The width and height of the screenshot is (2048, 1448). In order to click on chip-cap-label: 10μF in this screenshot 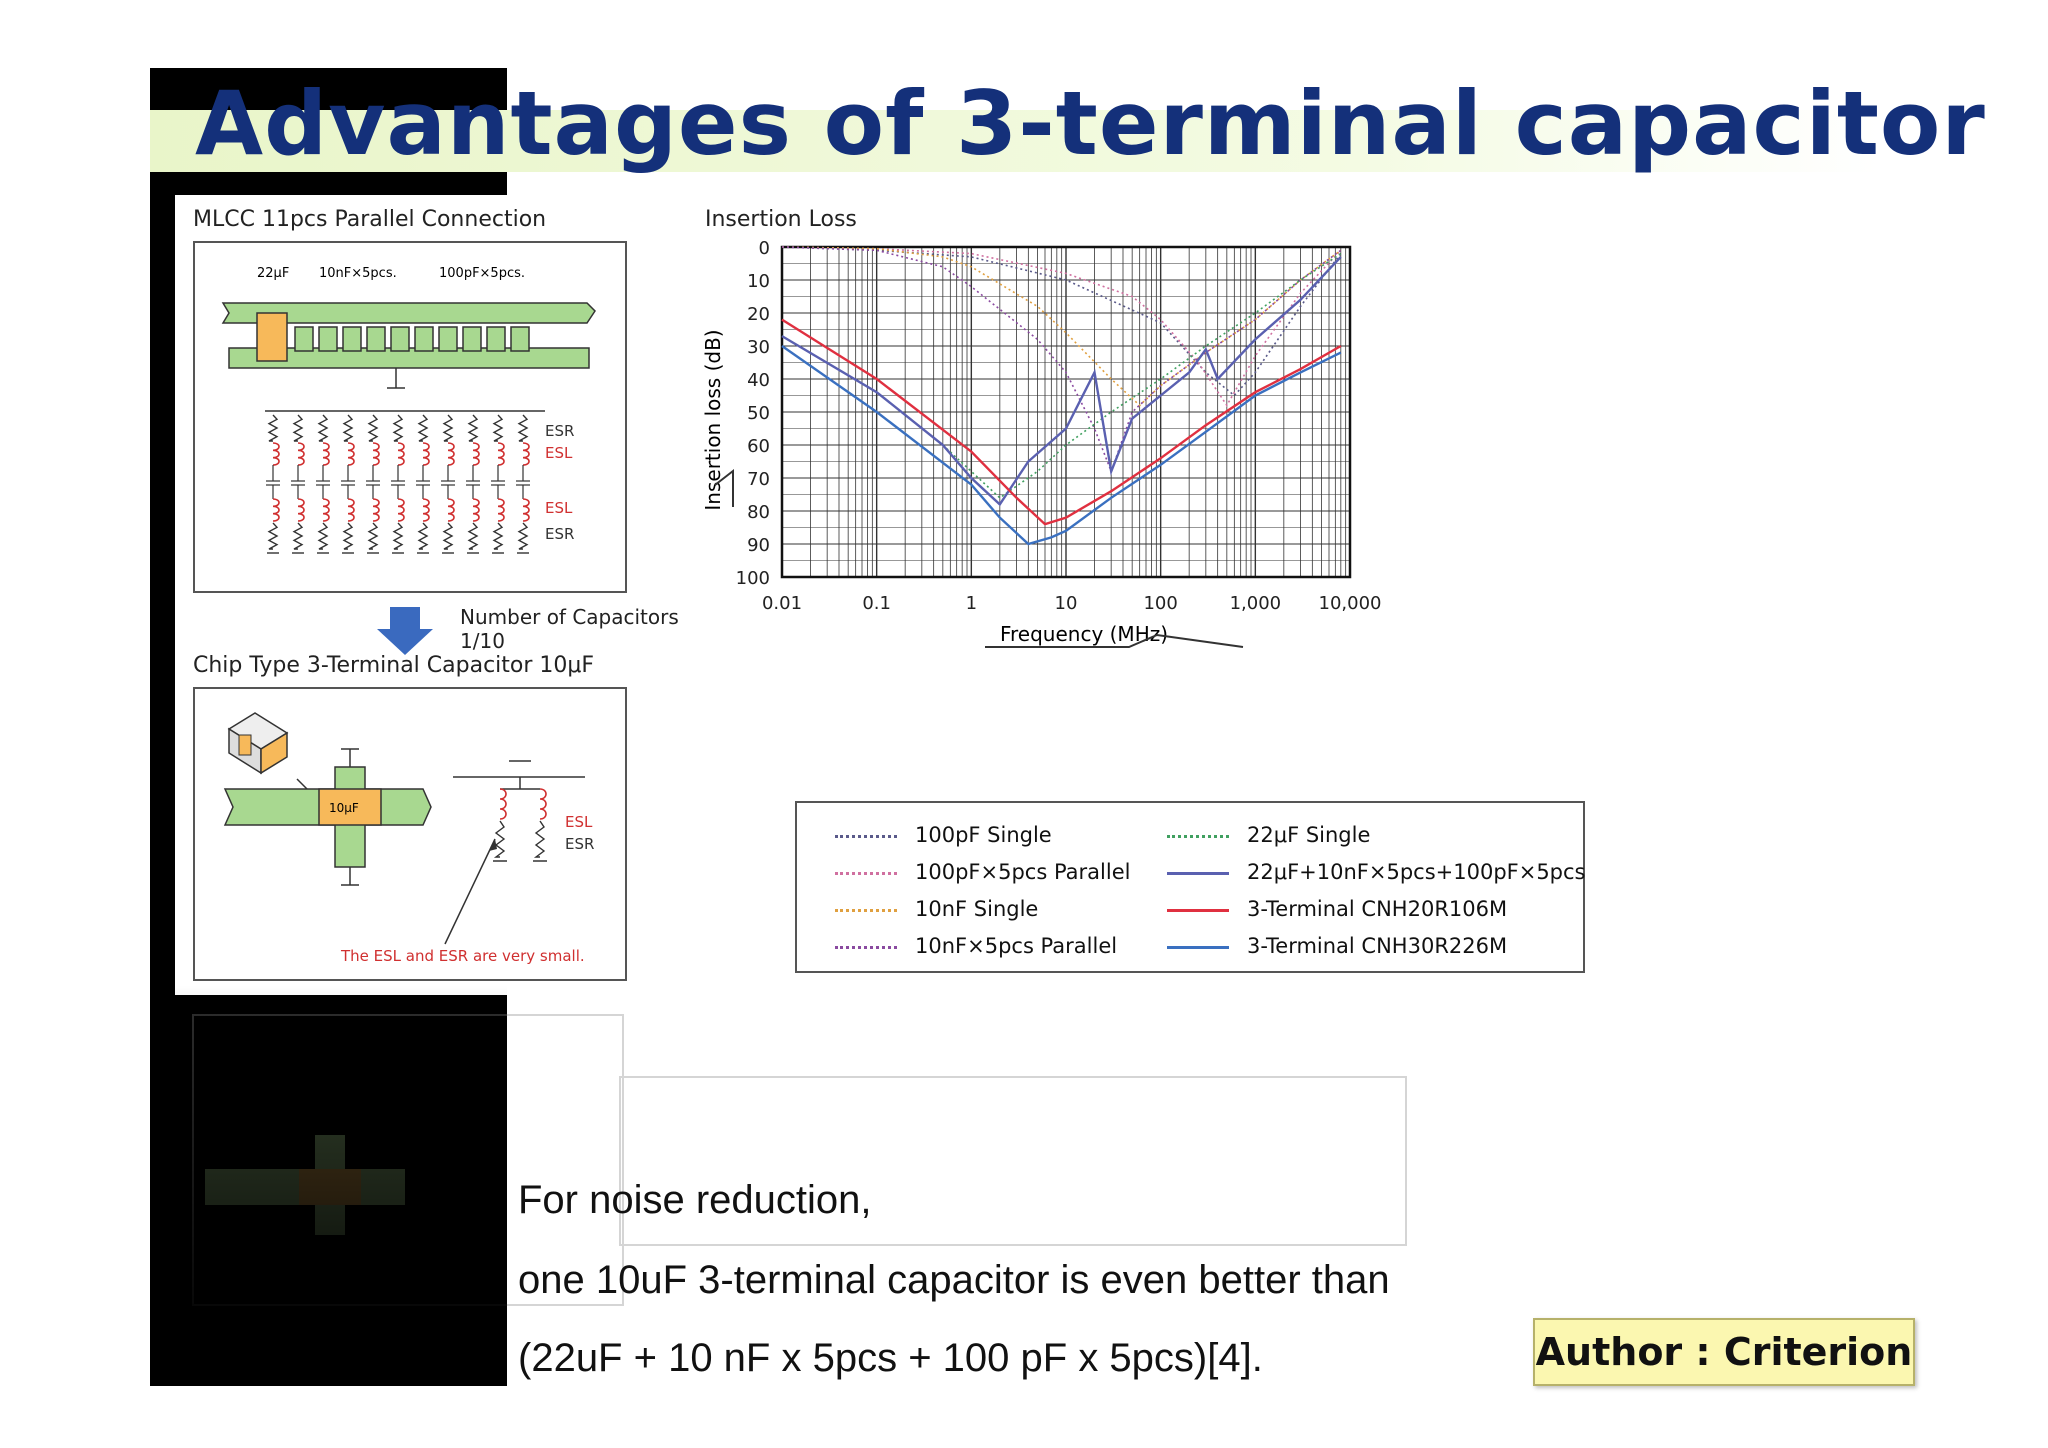, I will do `click(344, 808)`.